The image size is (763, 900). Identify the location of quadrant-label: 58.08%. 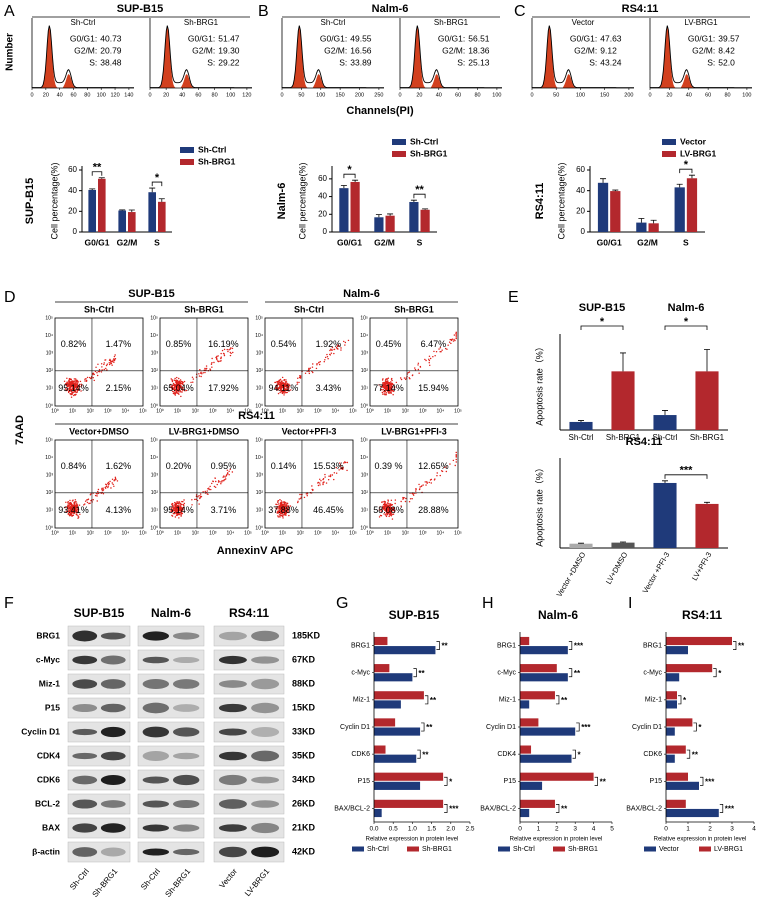
(388, 510).